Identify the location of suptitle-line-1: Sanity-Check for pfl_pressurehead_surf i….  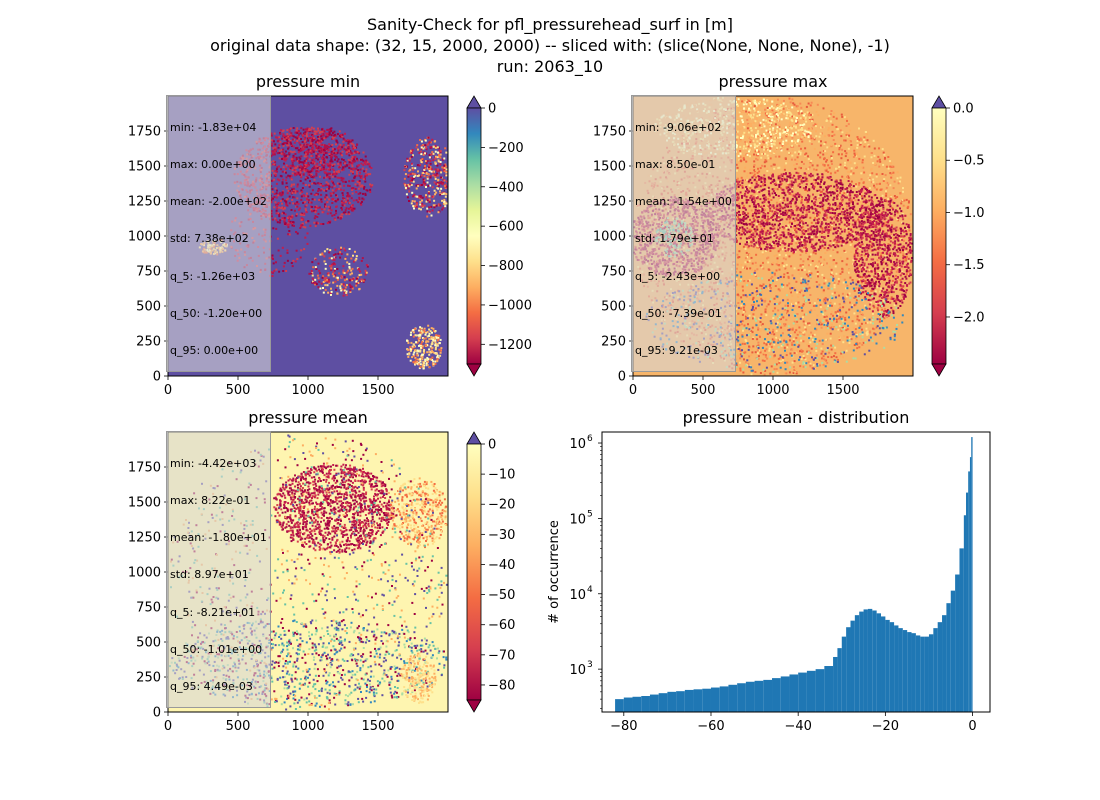
(550, 24).